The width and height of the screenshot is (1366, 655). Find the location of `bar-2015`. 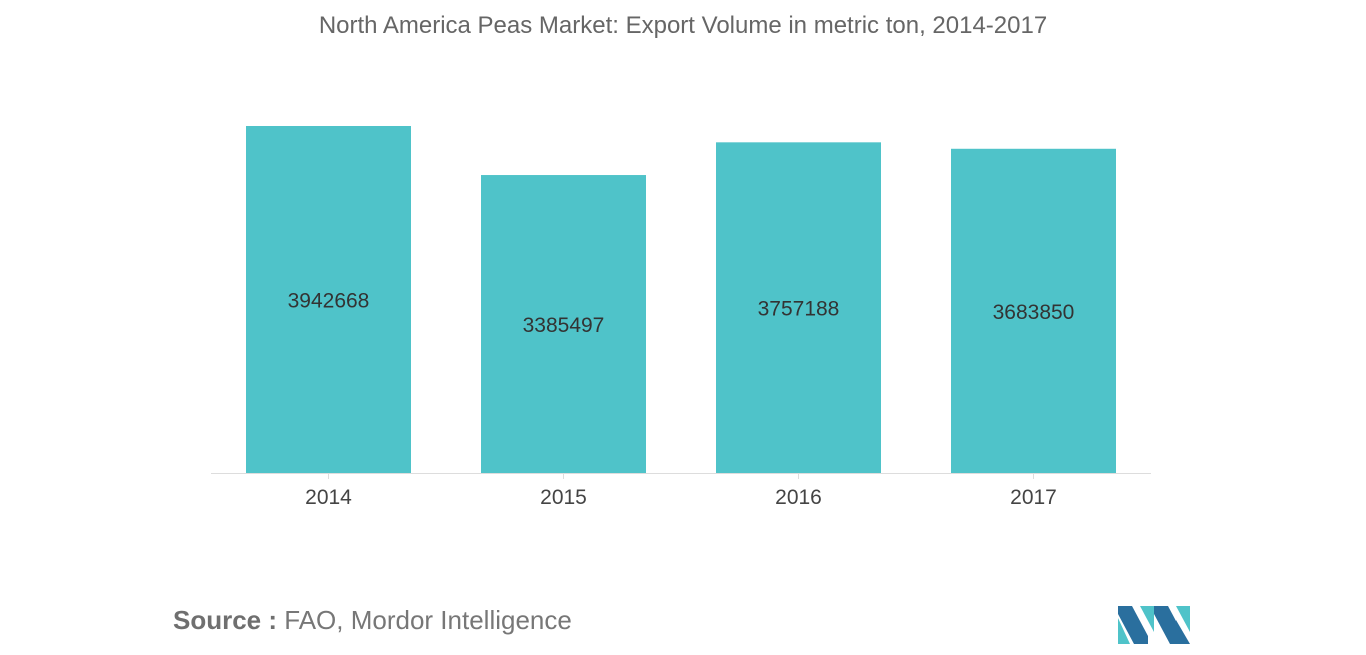

bar-2015 is located at coordinates (563, 324).